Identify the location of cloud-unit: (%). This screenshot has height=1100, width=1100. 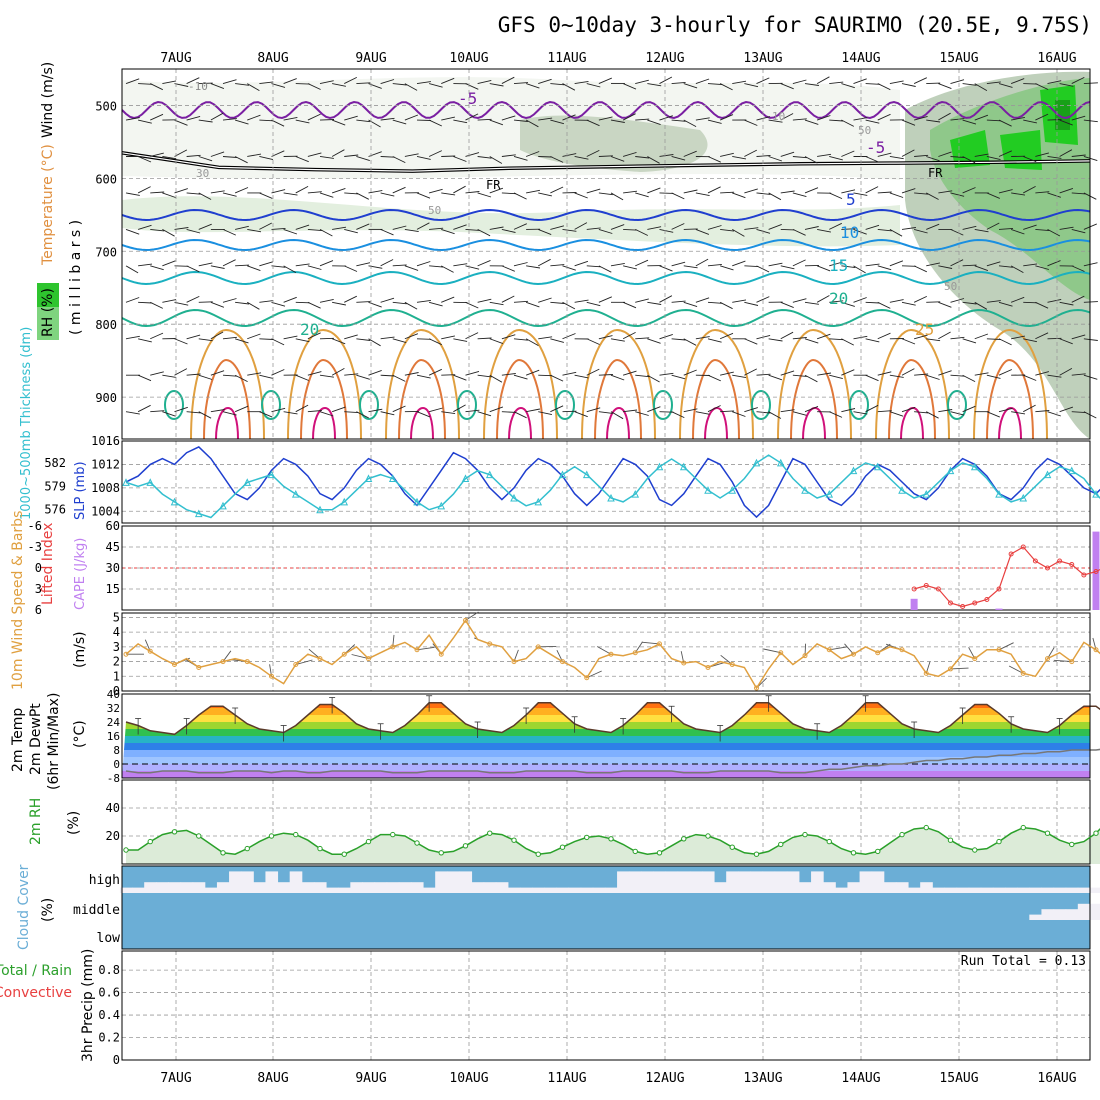
(48, 910).